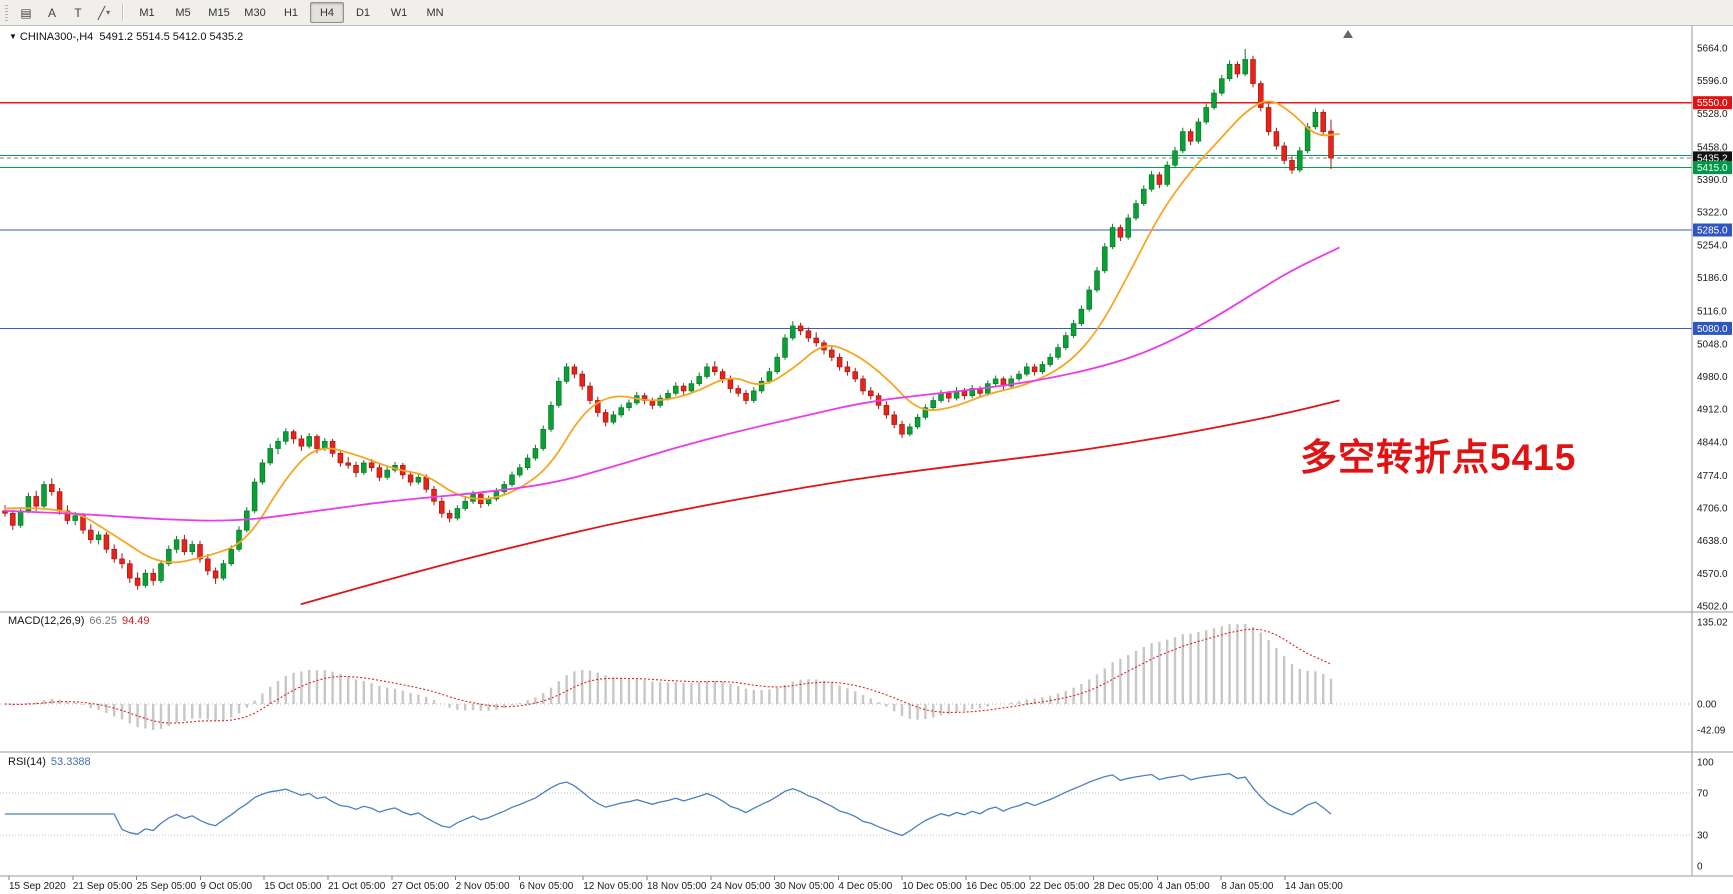 The width and height of the screenshot is (1733, 894). I want to click on ma-slow-line, so click(820, 502).